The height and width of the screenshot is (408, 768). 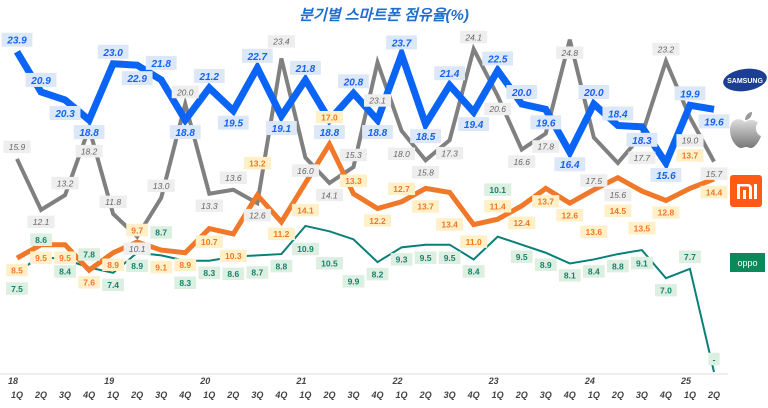 I want to click on data-label: 18.4, so click(x=618, y=113).